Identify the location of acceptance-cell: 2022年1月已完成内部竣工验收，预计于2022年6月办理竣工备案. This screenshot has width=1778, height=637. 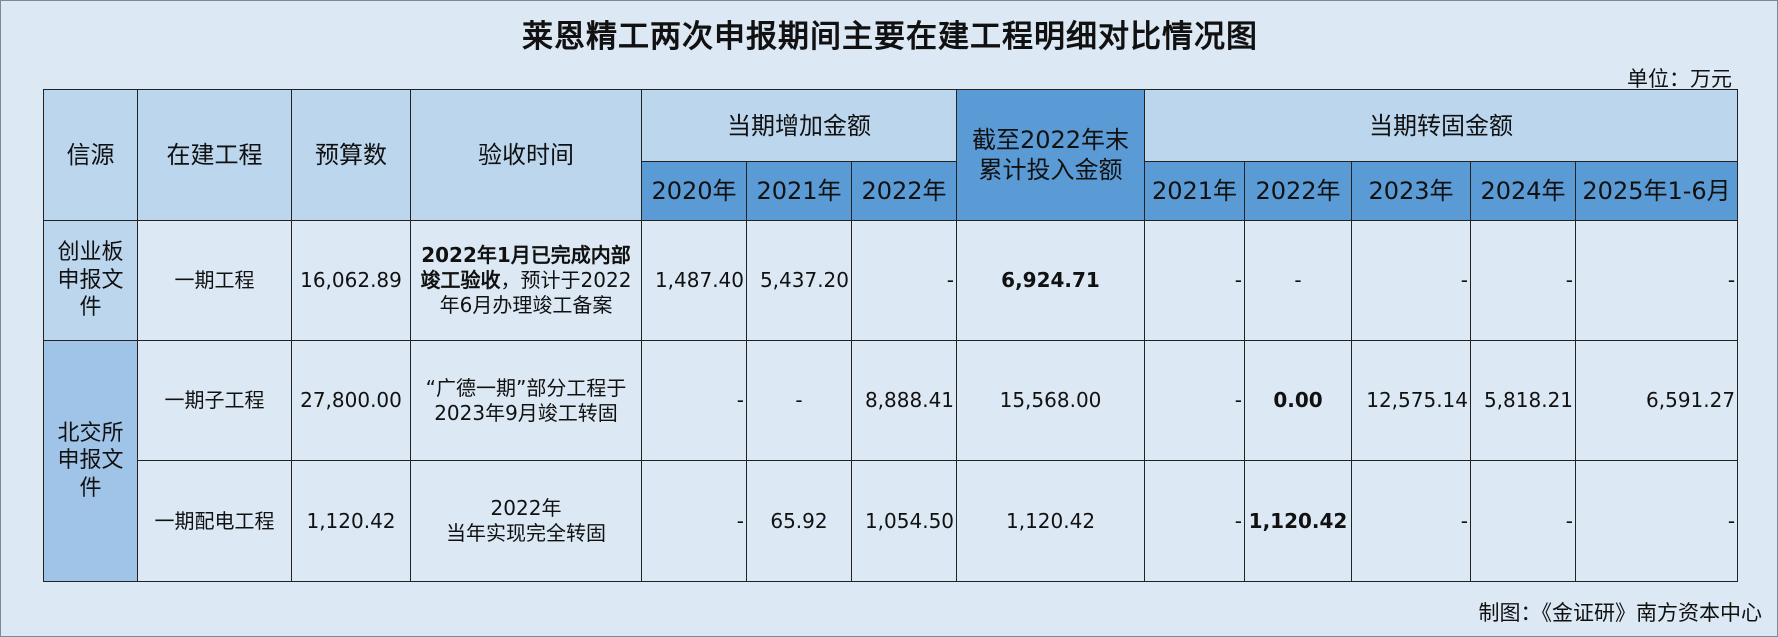
(526, 280).